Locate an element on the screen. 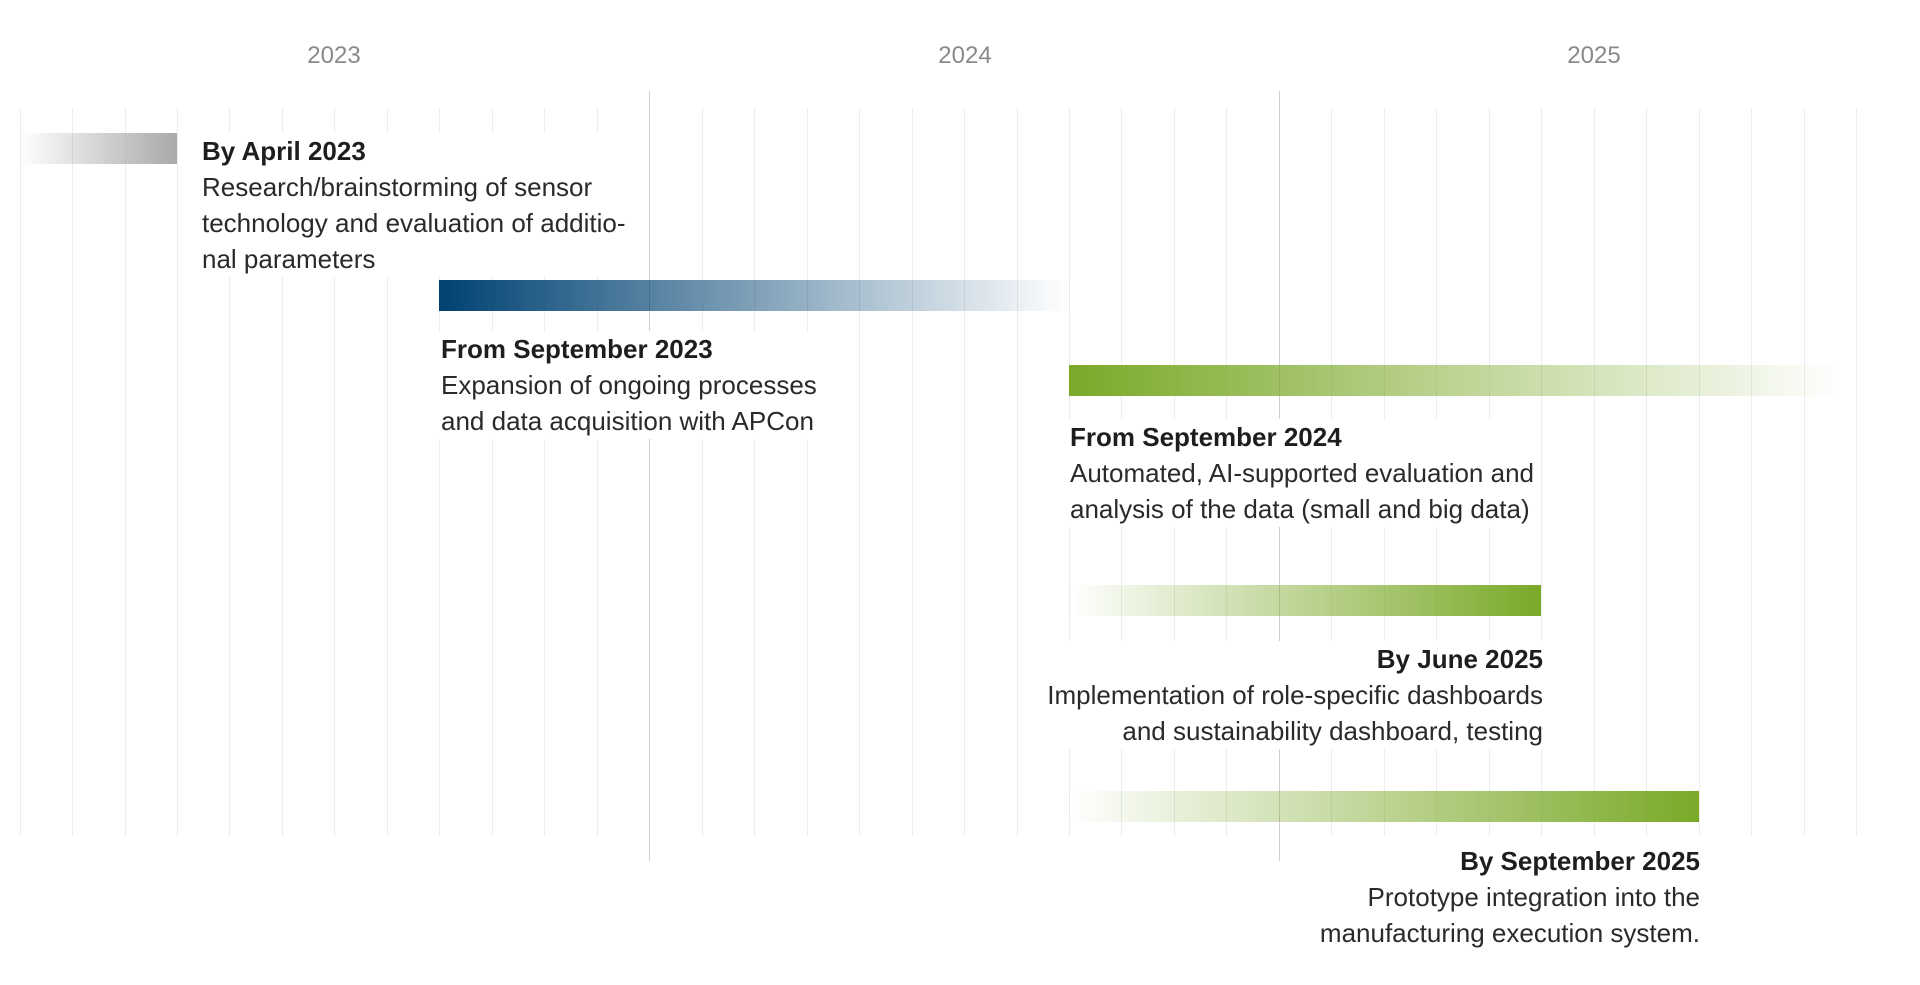  milestone-desc-line: technology and evaluation of additio- is located at coordinates (414, 223).